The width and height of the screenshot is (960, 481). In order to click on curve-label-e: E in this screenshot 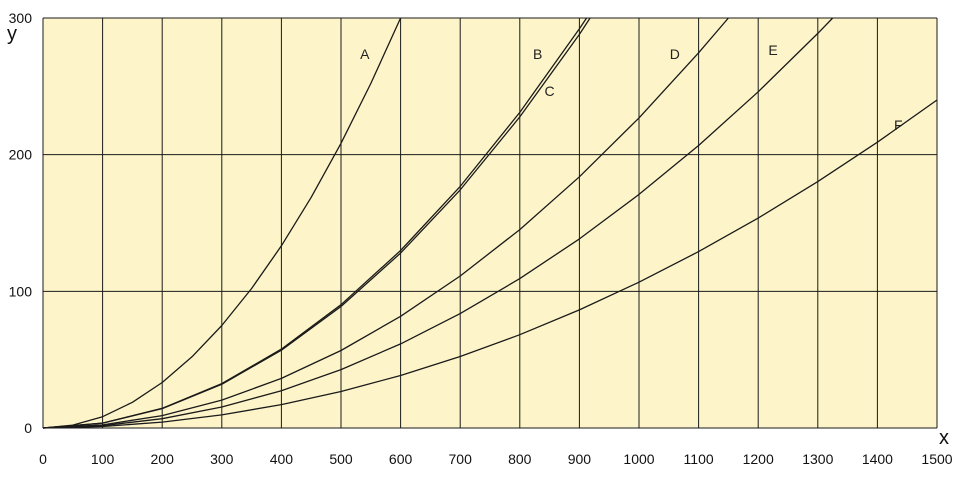, I will do `click(772, 50)`.